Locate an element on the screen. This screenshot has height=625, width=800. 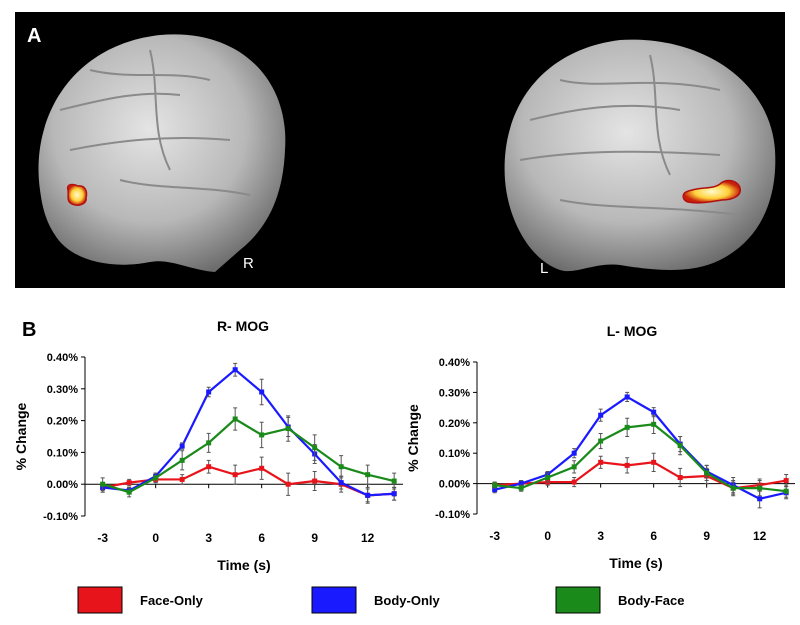
chart-title: R- MOG is located at coordinates (243, 326).